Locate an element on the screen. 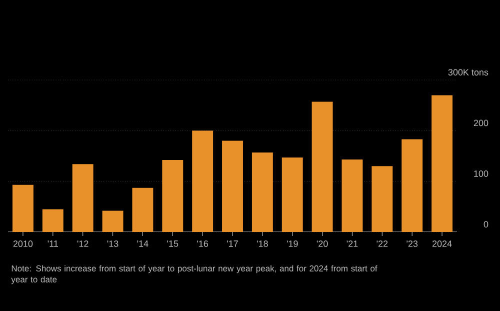 This screenshot has width=500, height=311. x-tick-label: '21 is located at coordinates (352, 243).